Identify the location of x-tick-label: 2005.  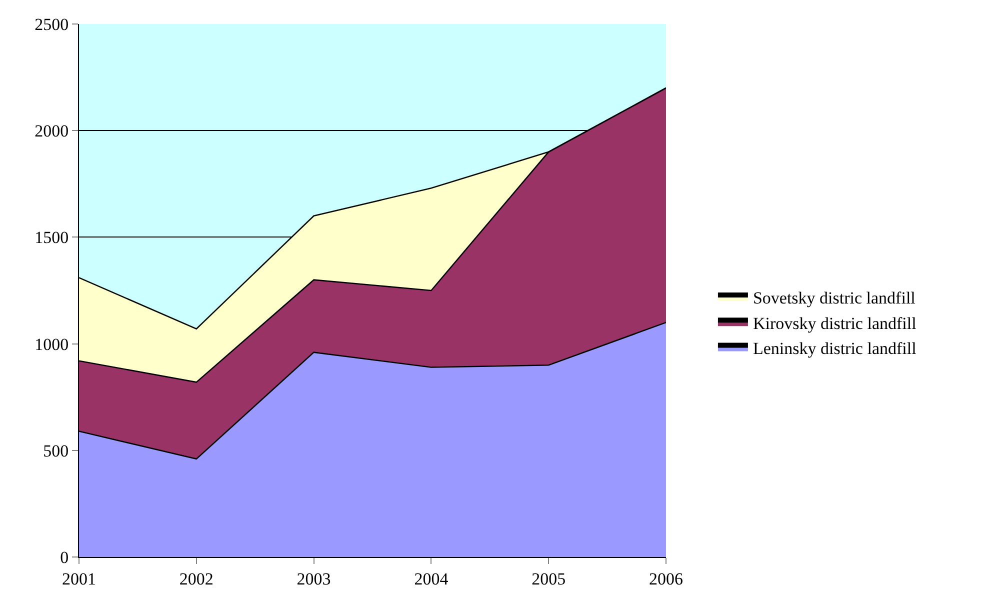
(549, 578).